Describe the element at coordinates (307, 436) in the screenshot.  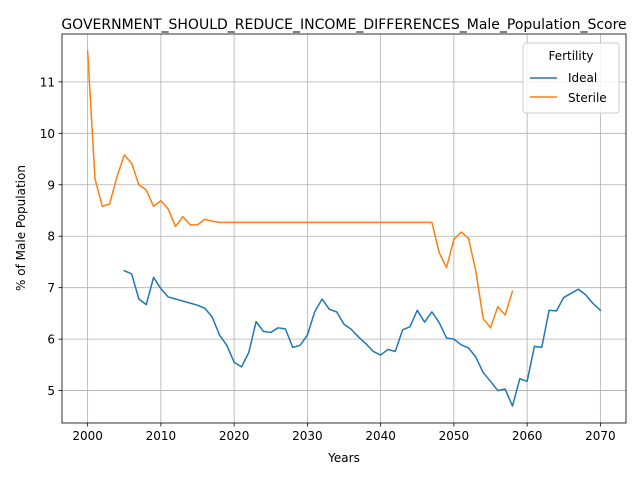
I see `x-tick-label: 2030` at that location.